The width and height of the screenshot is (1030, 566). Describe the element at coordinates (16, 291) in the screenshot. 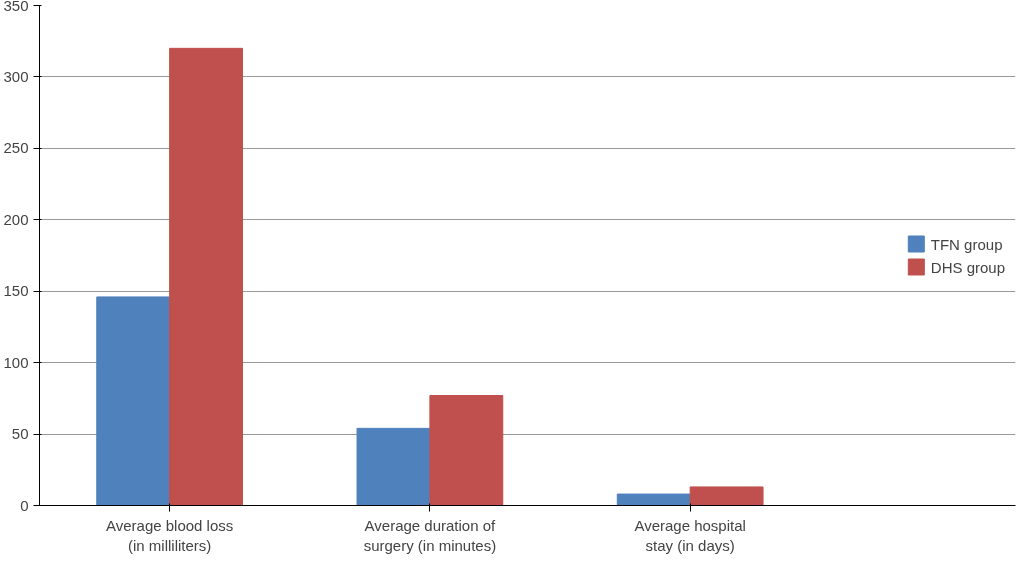

I see `y-tick-label: 150` at that location.